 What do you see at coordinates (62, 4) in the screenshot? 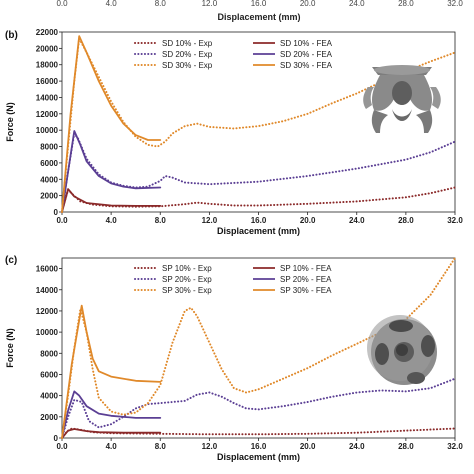
I see `top-strip-tick-label: 0.0` at bounding box center [62, 4].